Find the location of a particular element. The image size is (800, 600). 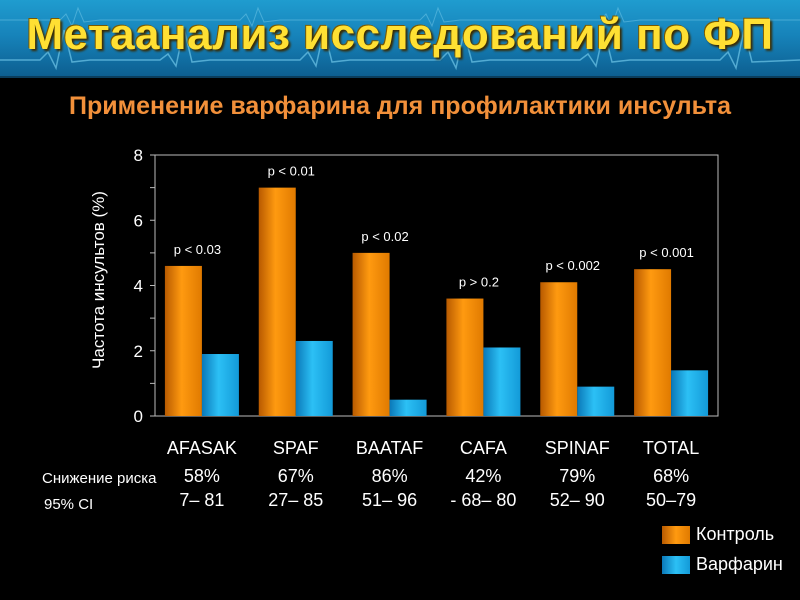

p-value-label: p > 0.2 is located at coordinates (479, 282).